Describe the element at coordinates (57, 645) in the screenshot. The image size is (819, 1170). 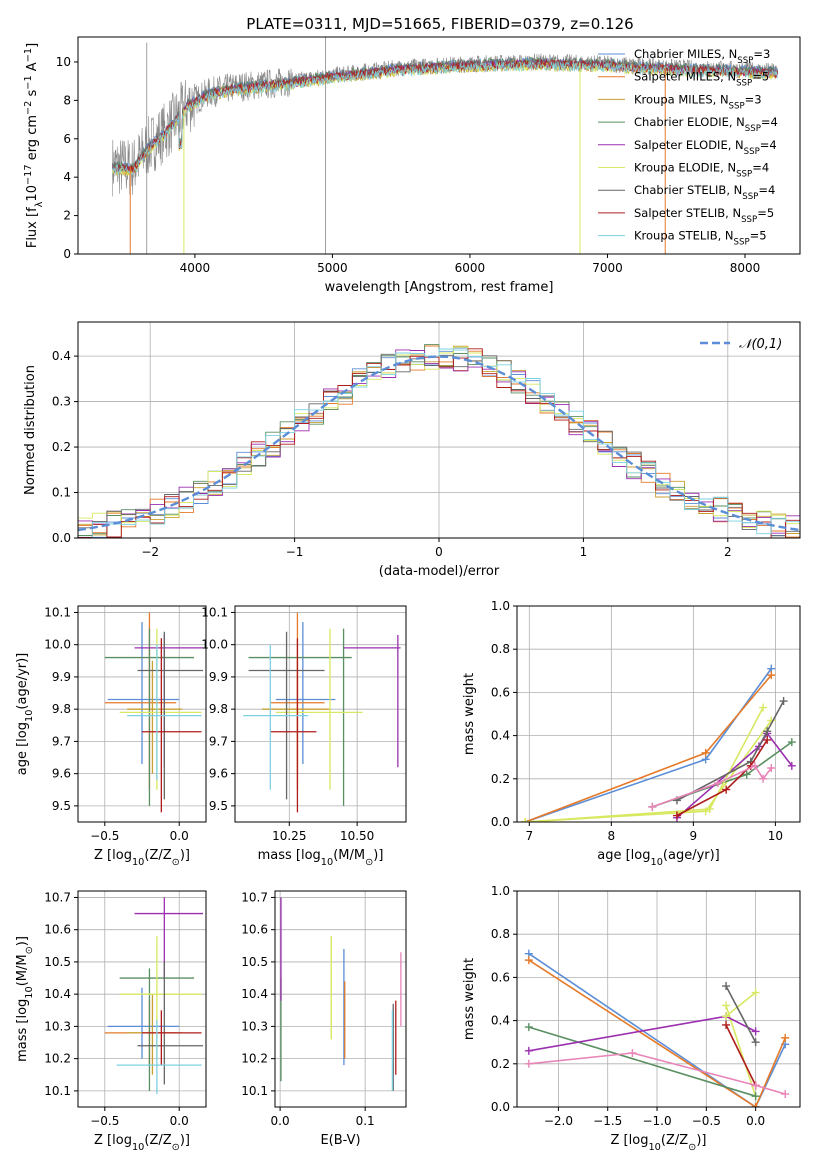
I see `y-tick-label: 10.0` at that location.